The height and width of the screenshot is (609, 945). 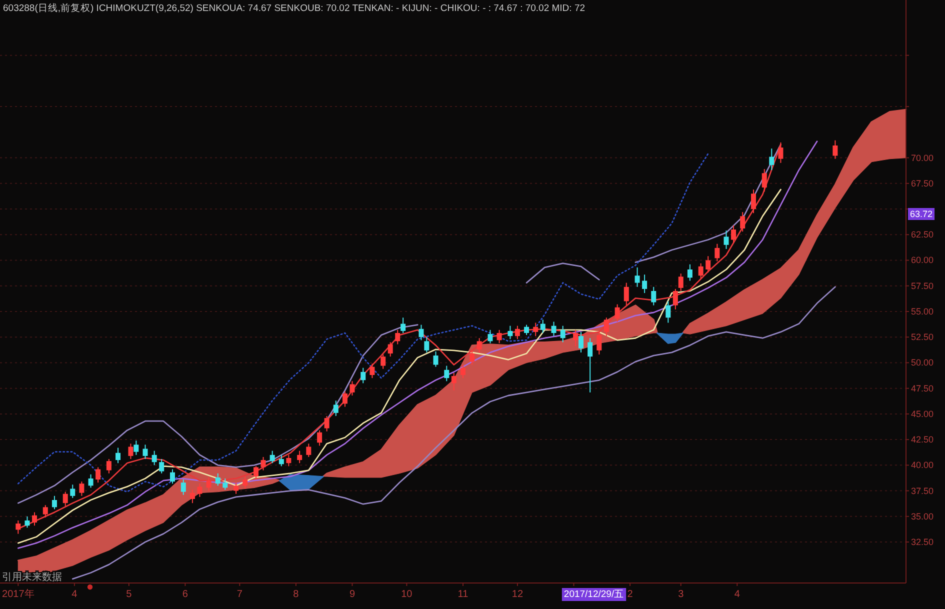 I want to click on x-tick-label: 8, so click(x=296, y=594).